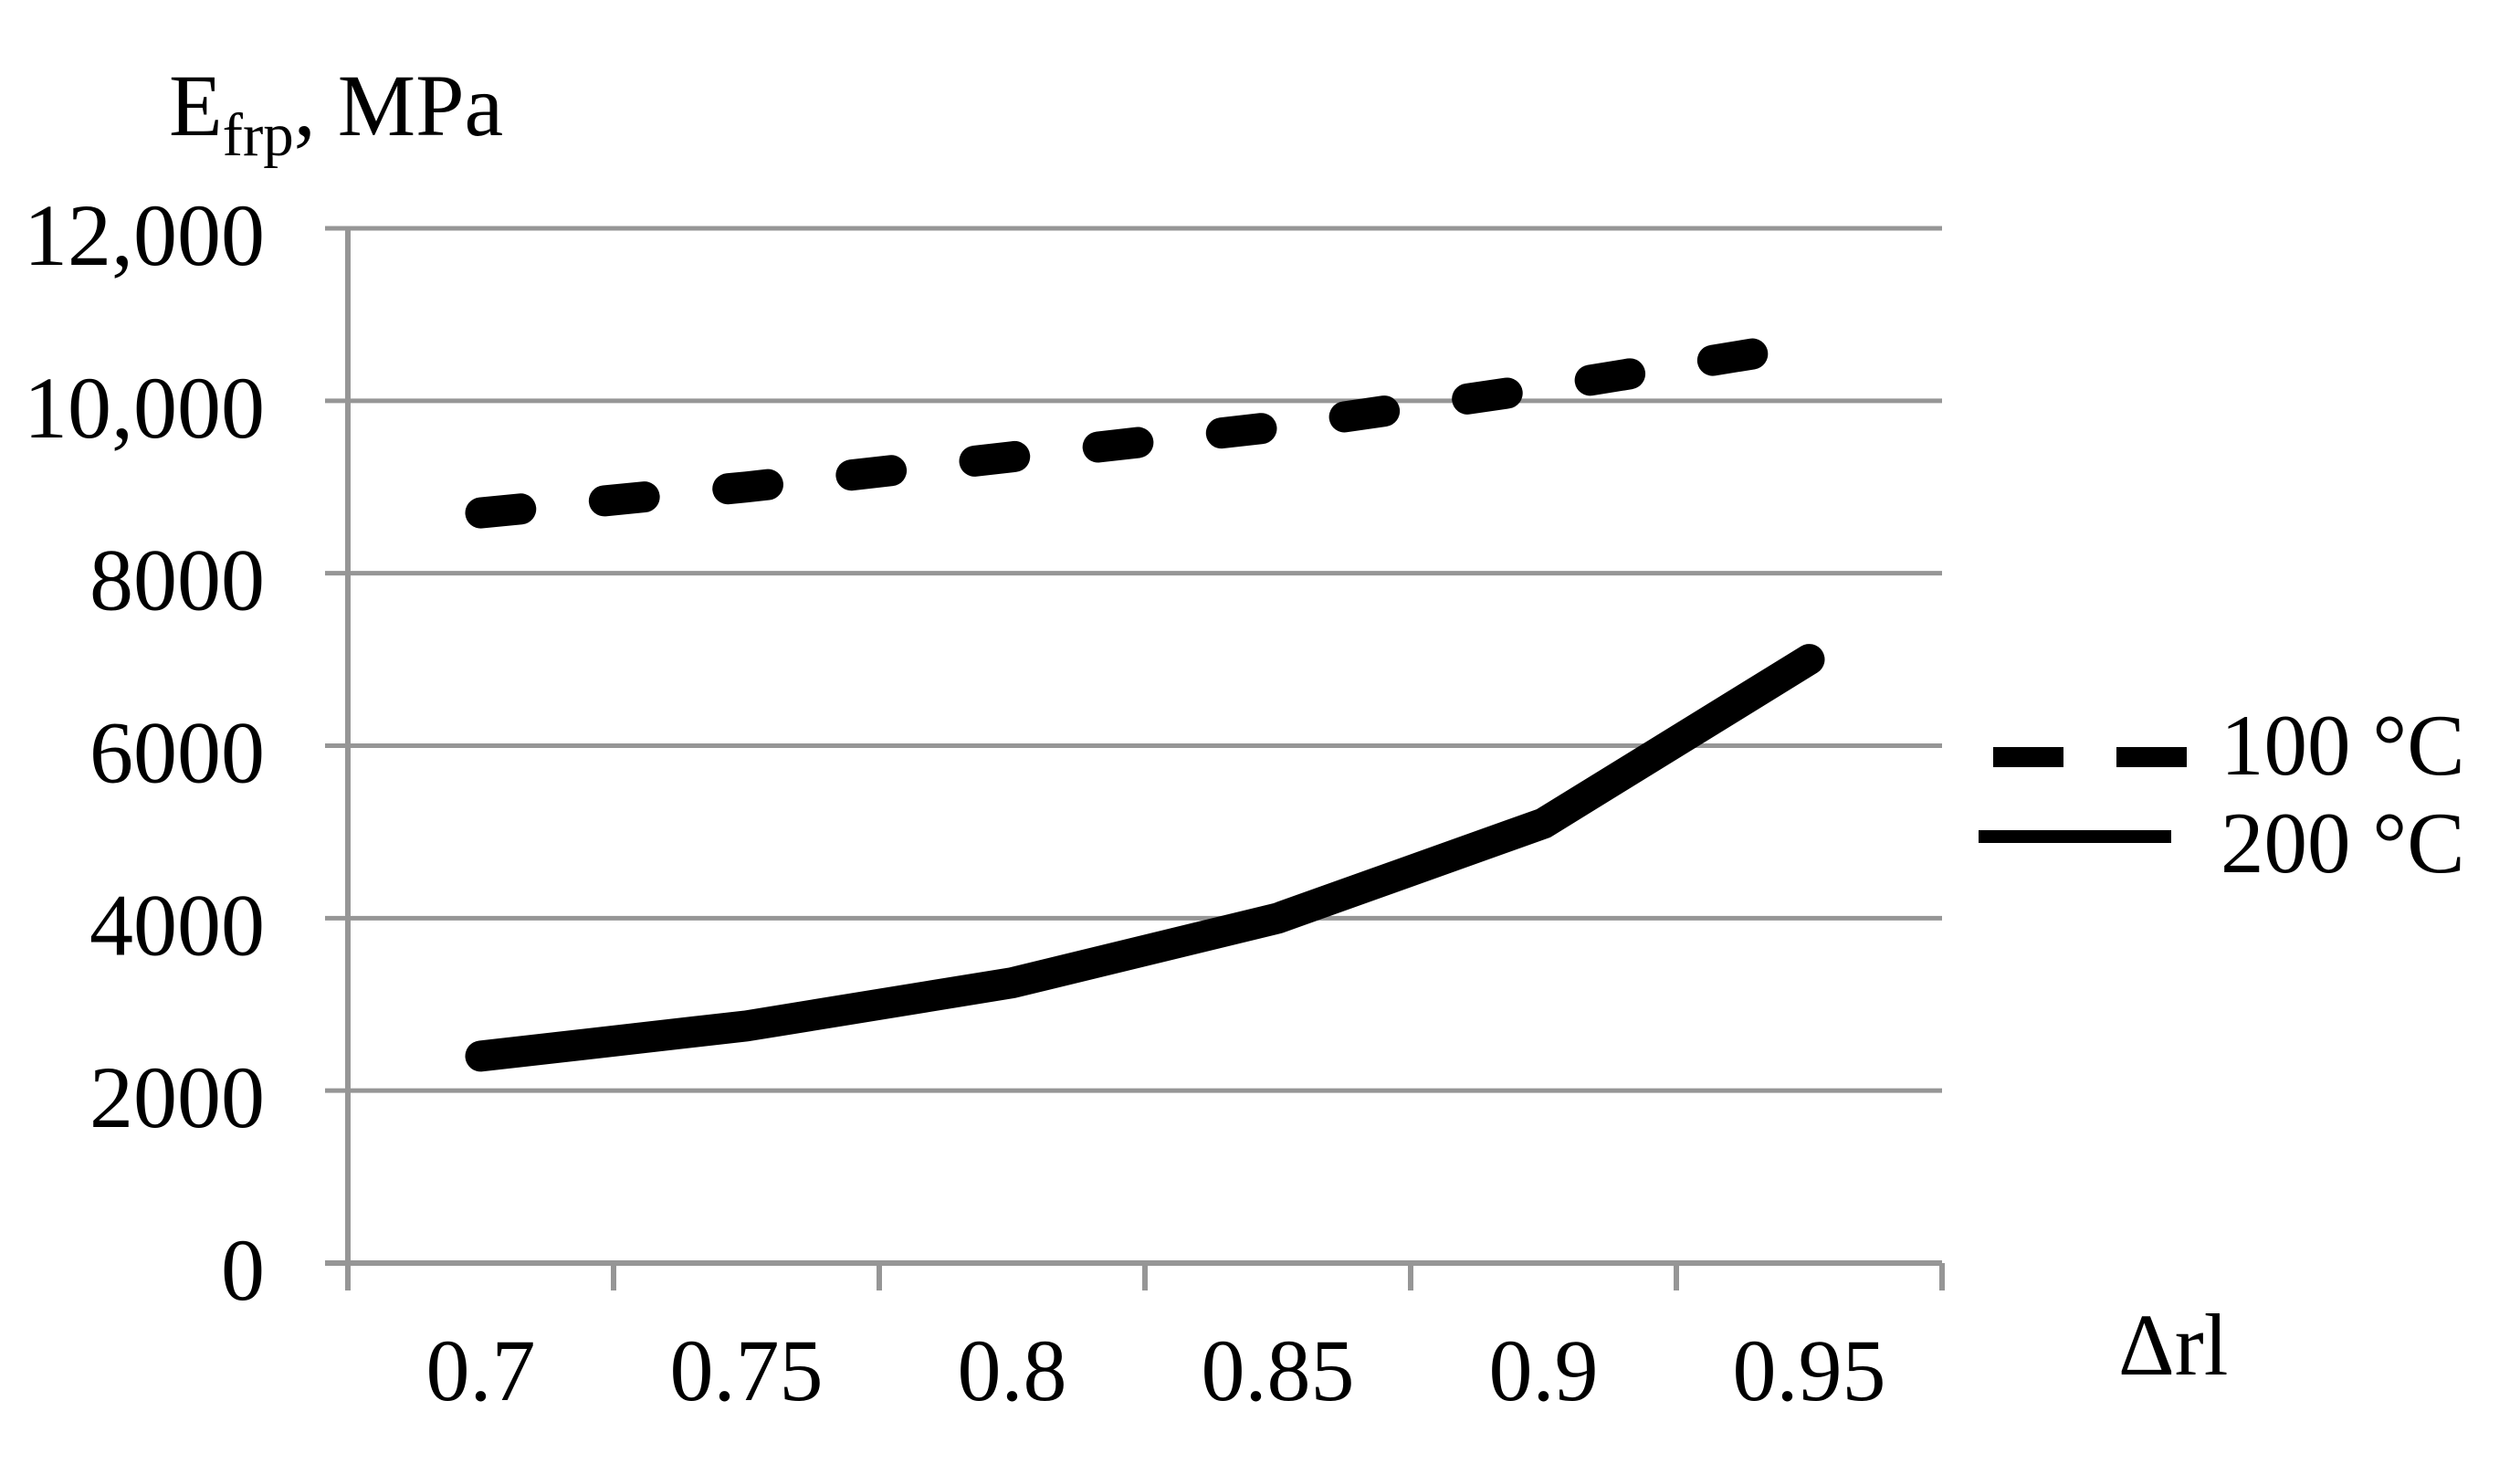 The image size is (2520, 1464). Describe the element at coordinates (145, 235) in the screenshot. I see `y-tick-label: 12,000` at that location.